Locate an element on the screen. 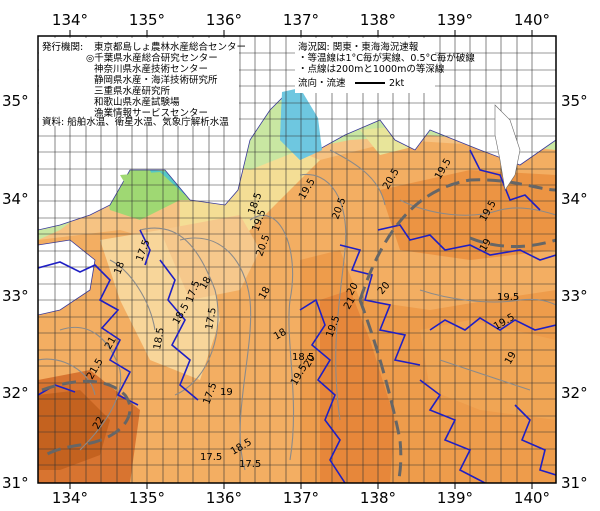 The image size is (600, 511). lon-labels-top: 134° 135° 136° 137° 138° 139° 140° is located at coordinates (301, 20).